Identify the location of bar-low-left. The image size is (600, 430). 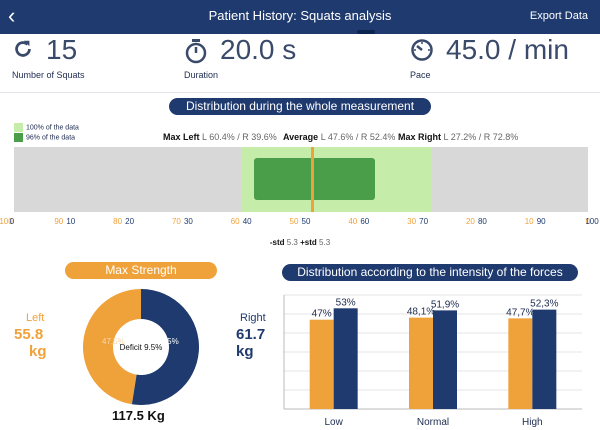
(321, 364).